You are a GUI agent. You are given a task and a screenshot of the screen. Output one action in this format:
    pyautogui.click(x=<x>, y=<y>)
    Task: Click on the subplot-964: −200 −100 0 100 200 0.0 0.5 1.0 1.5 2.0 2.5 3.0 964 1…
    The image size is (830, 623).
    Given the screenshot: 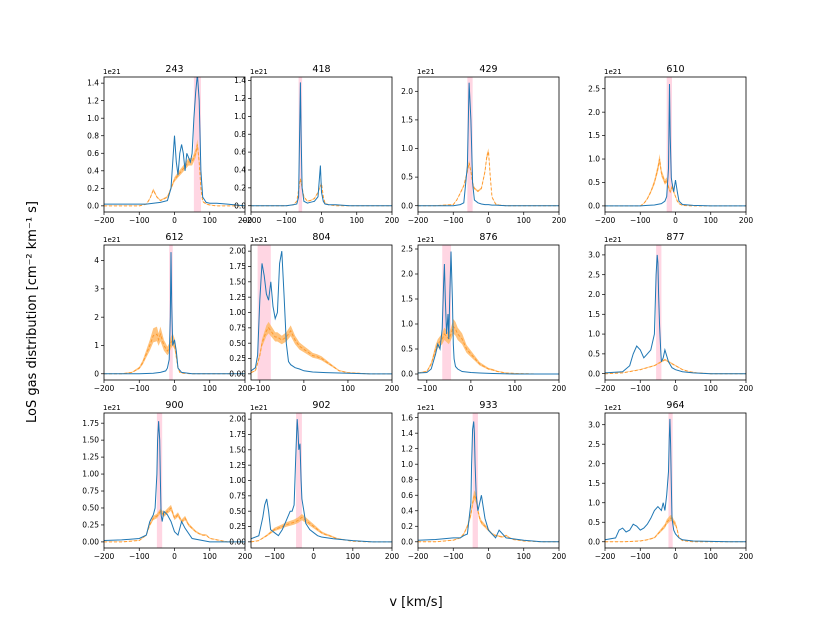 What is the action you would take?
    pyautogui.click(x=670, y=480)
    